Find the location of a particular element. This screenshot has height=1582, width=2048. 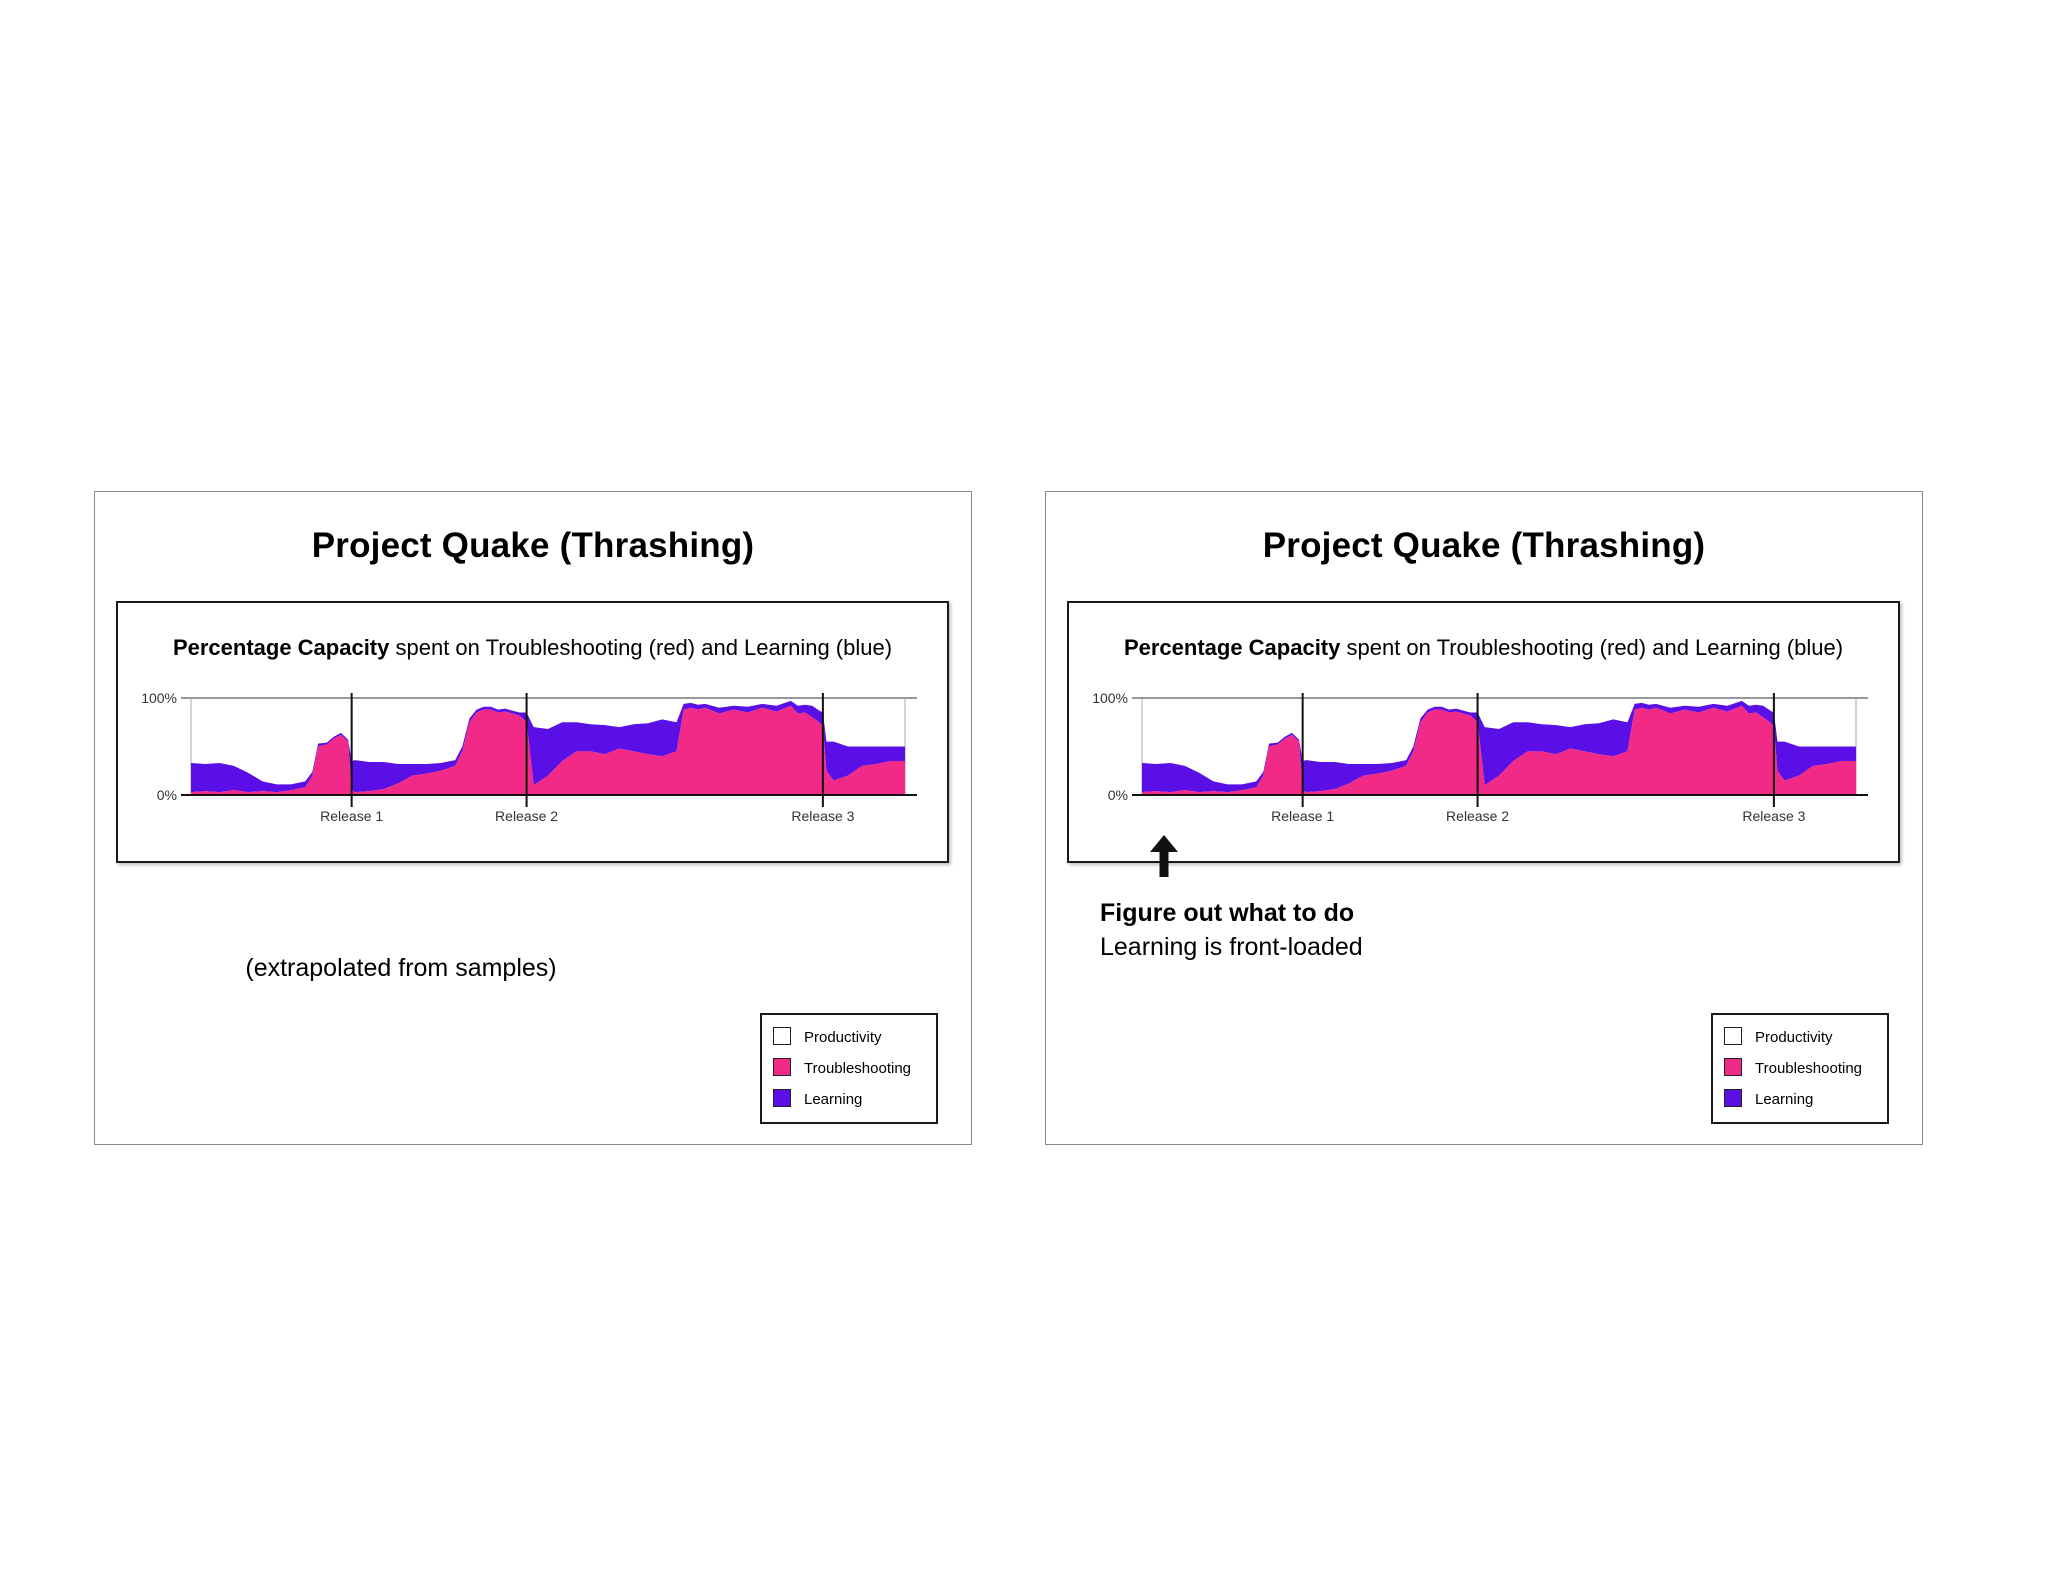

caption: (extrapolated from samples) is located at coordinates (401, 968).